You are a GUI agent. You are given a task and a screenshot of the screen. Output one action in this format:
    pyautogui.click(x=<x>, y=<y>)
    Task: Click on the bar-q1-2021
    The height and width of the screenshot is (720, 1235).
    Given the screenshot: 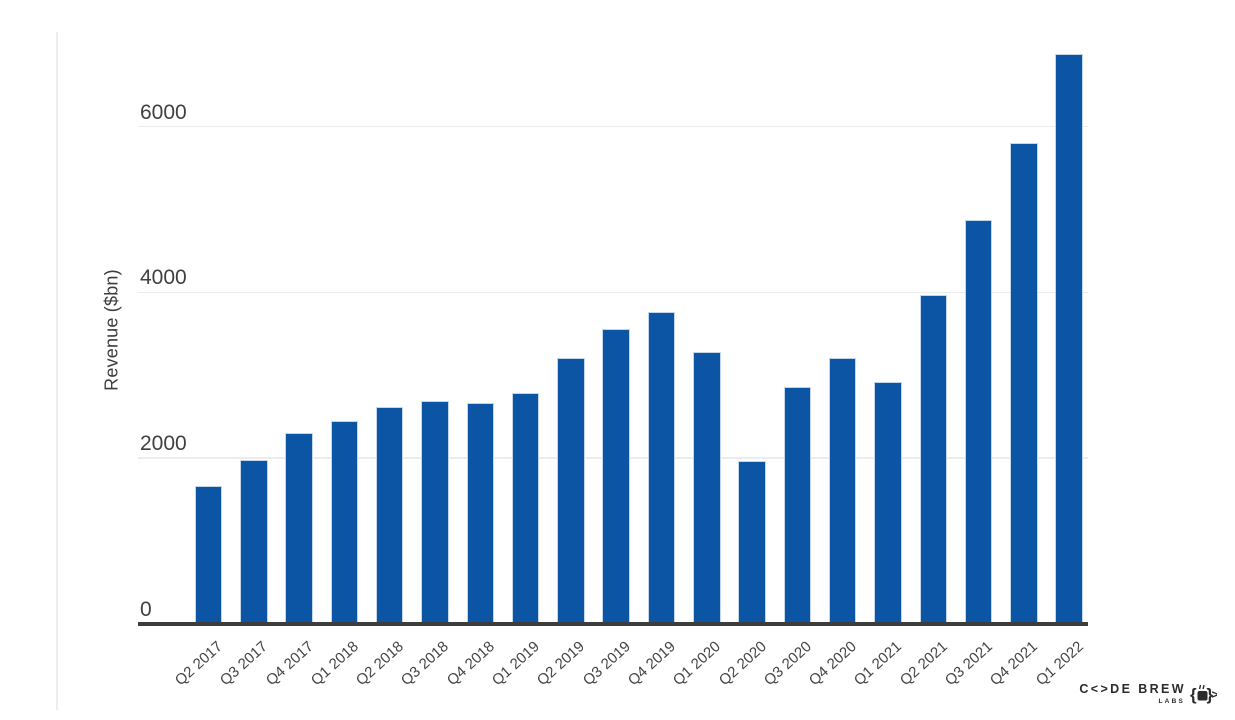 What is the action you would take?
    pyautogui.click(x=888, y=502)
    